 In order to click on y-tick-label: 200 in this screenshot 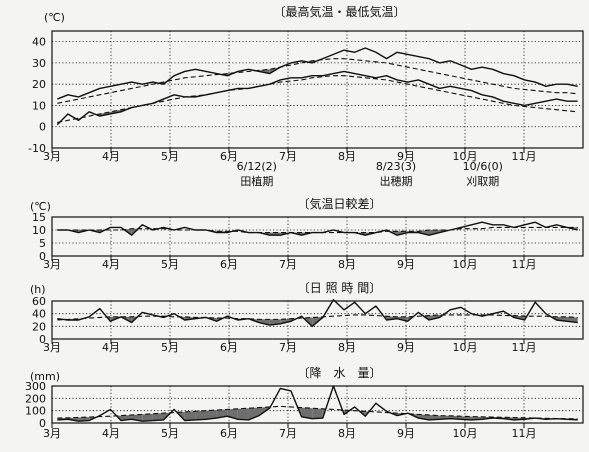, I will do `click(35, 398)`.